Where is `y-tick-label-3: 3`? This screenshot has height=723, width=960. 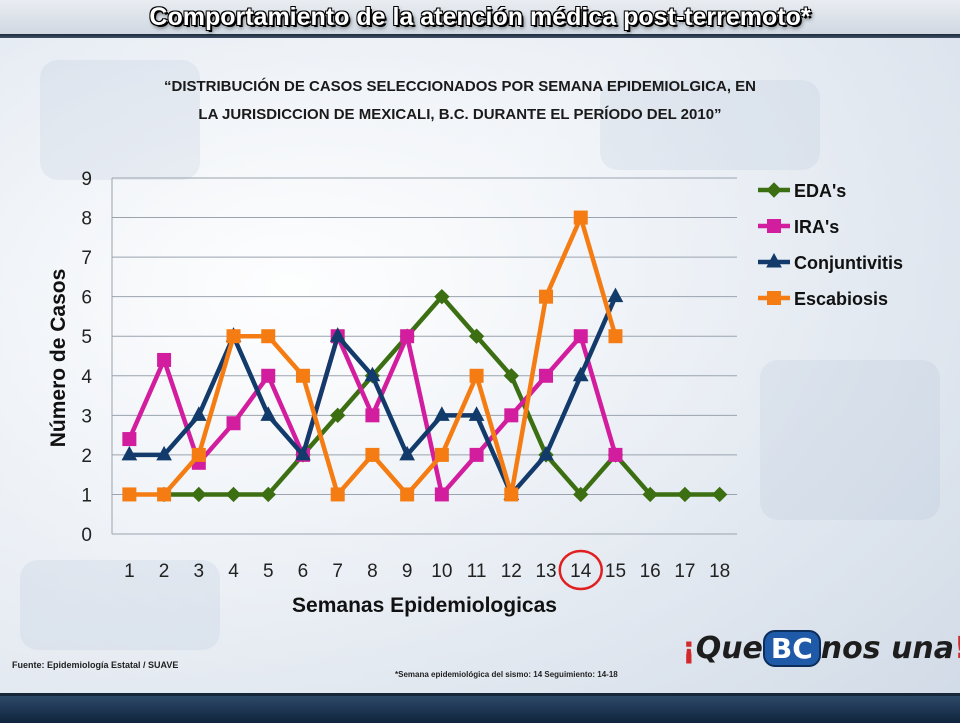
y-tick-label-3: 3 is located at coordinates (86, 416).